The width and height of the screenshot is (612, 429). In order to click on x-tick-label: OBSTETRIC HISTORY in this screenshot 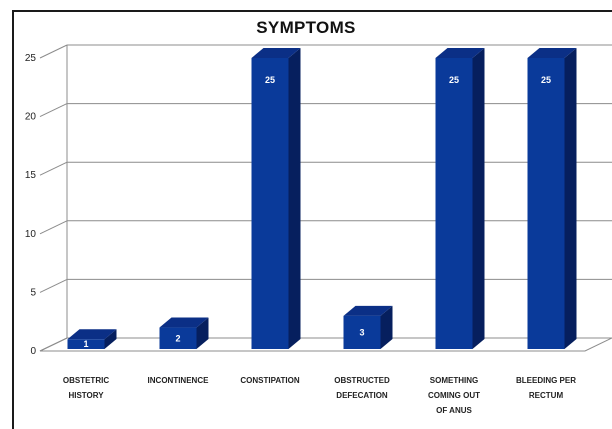, I will do `click(86, 388)`.